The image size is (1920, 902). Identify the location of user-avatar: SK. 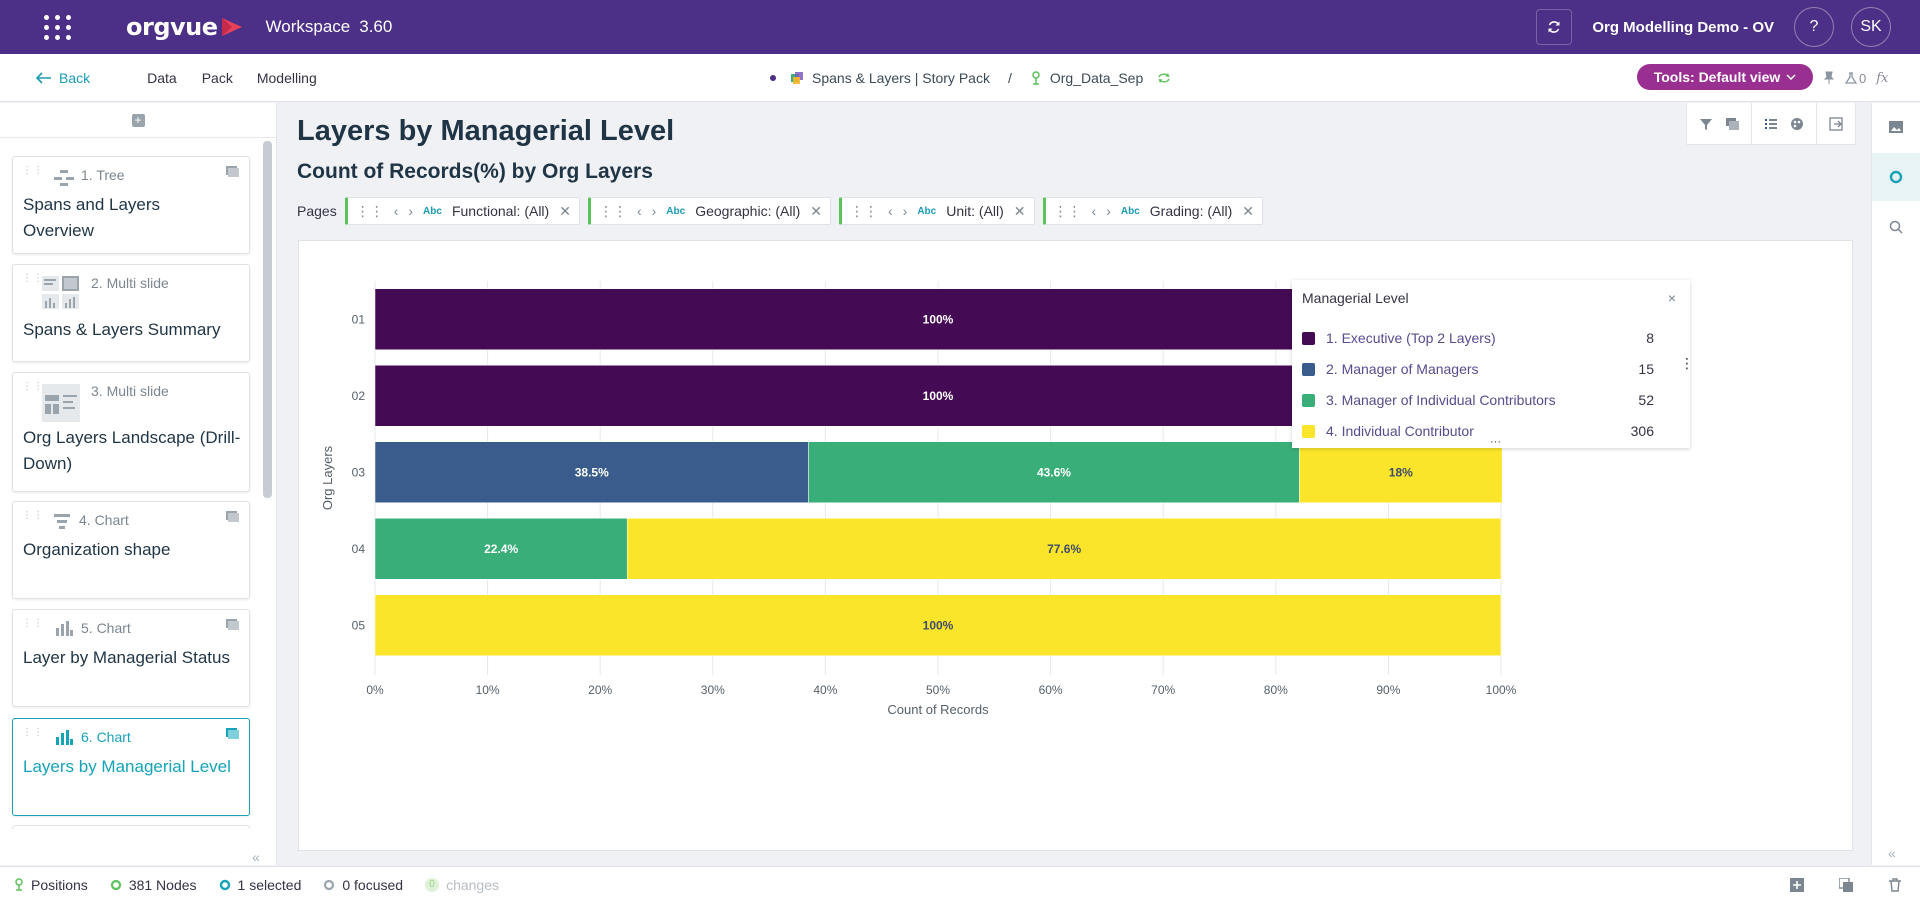
(1871, 27).